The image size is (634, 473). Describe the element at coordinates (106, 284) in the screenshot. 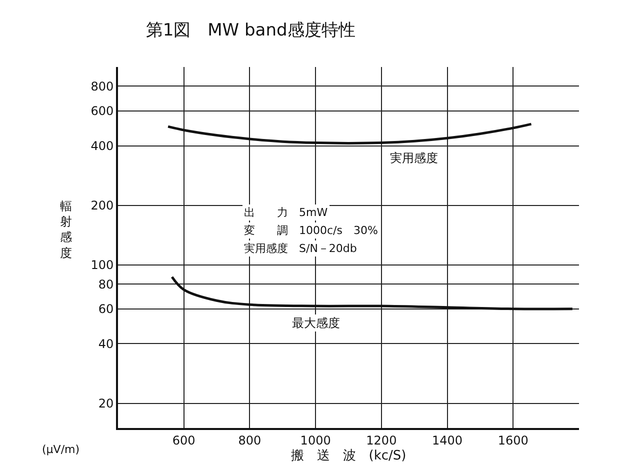

I see `y-tick-label: 80` at that location.